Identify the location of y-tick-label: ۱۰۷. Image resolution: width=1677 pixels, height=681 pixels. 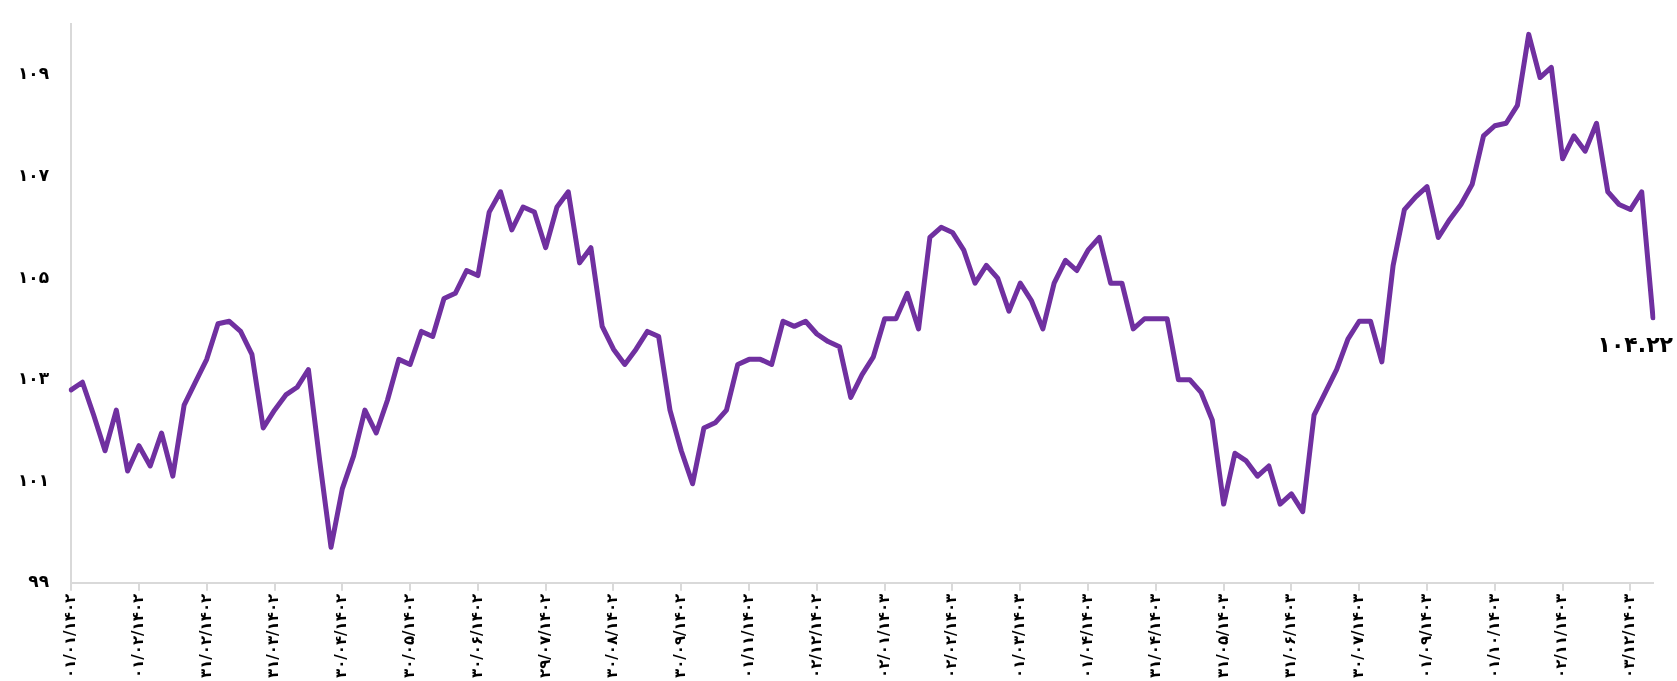
(33, 174).